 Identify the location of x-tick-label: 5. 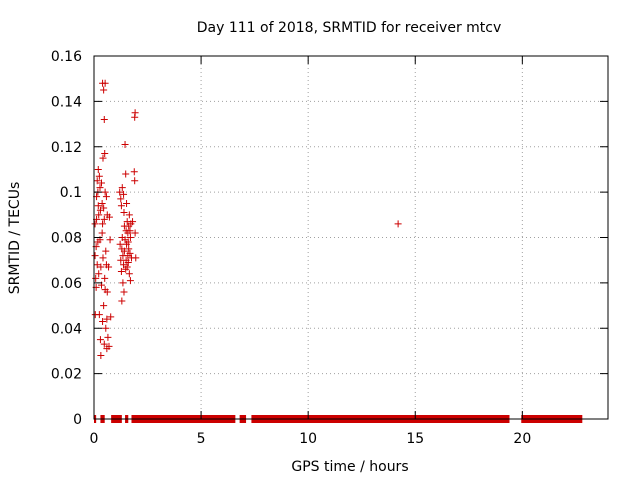
(201, 439).